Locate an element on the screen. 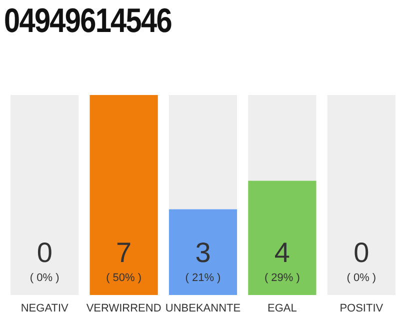 Image resolution: width=410 pixels, height=320 pixels. data-label: 3 is located at coordinates (203, 252).